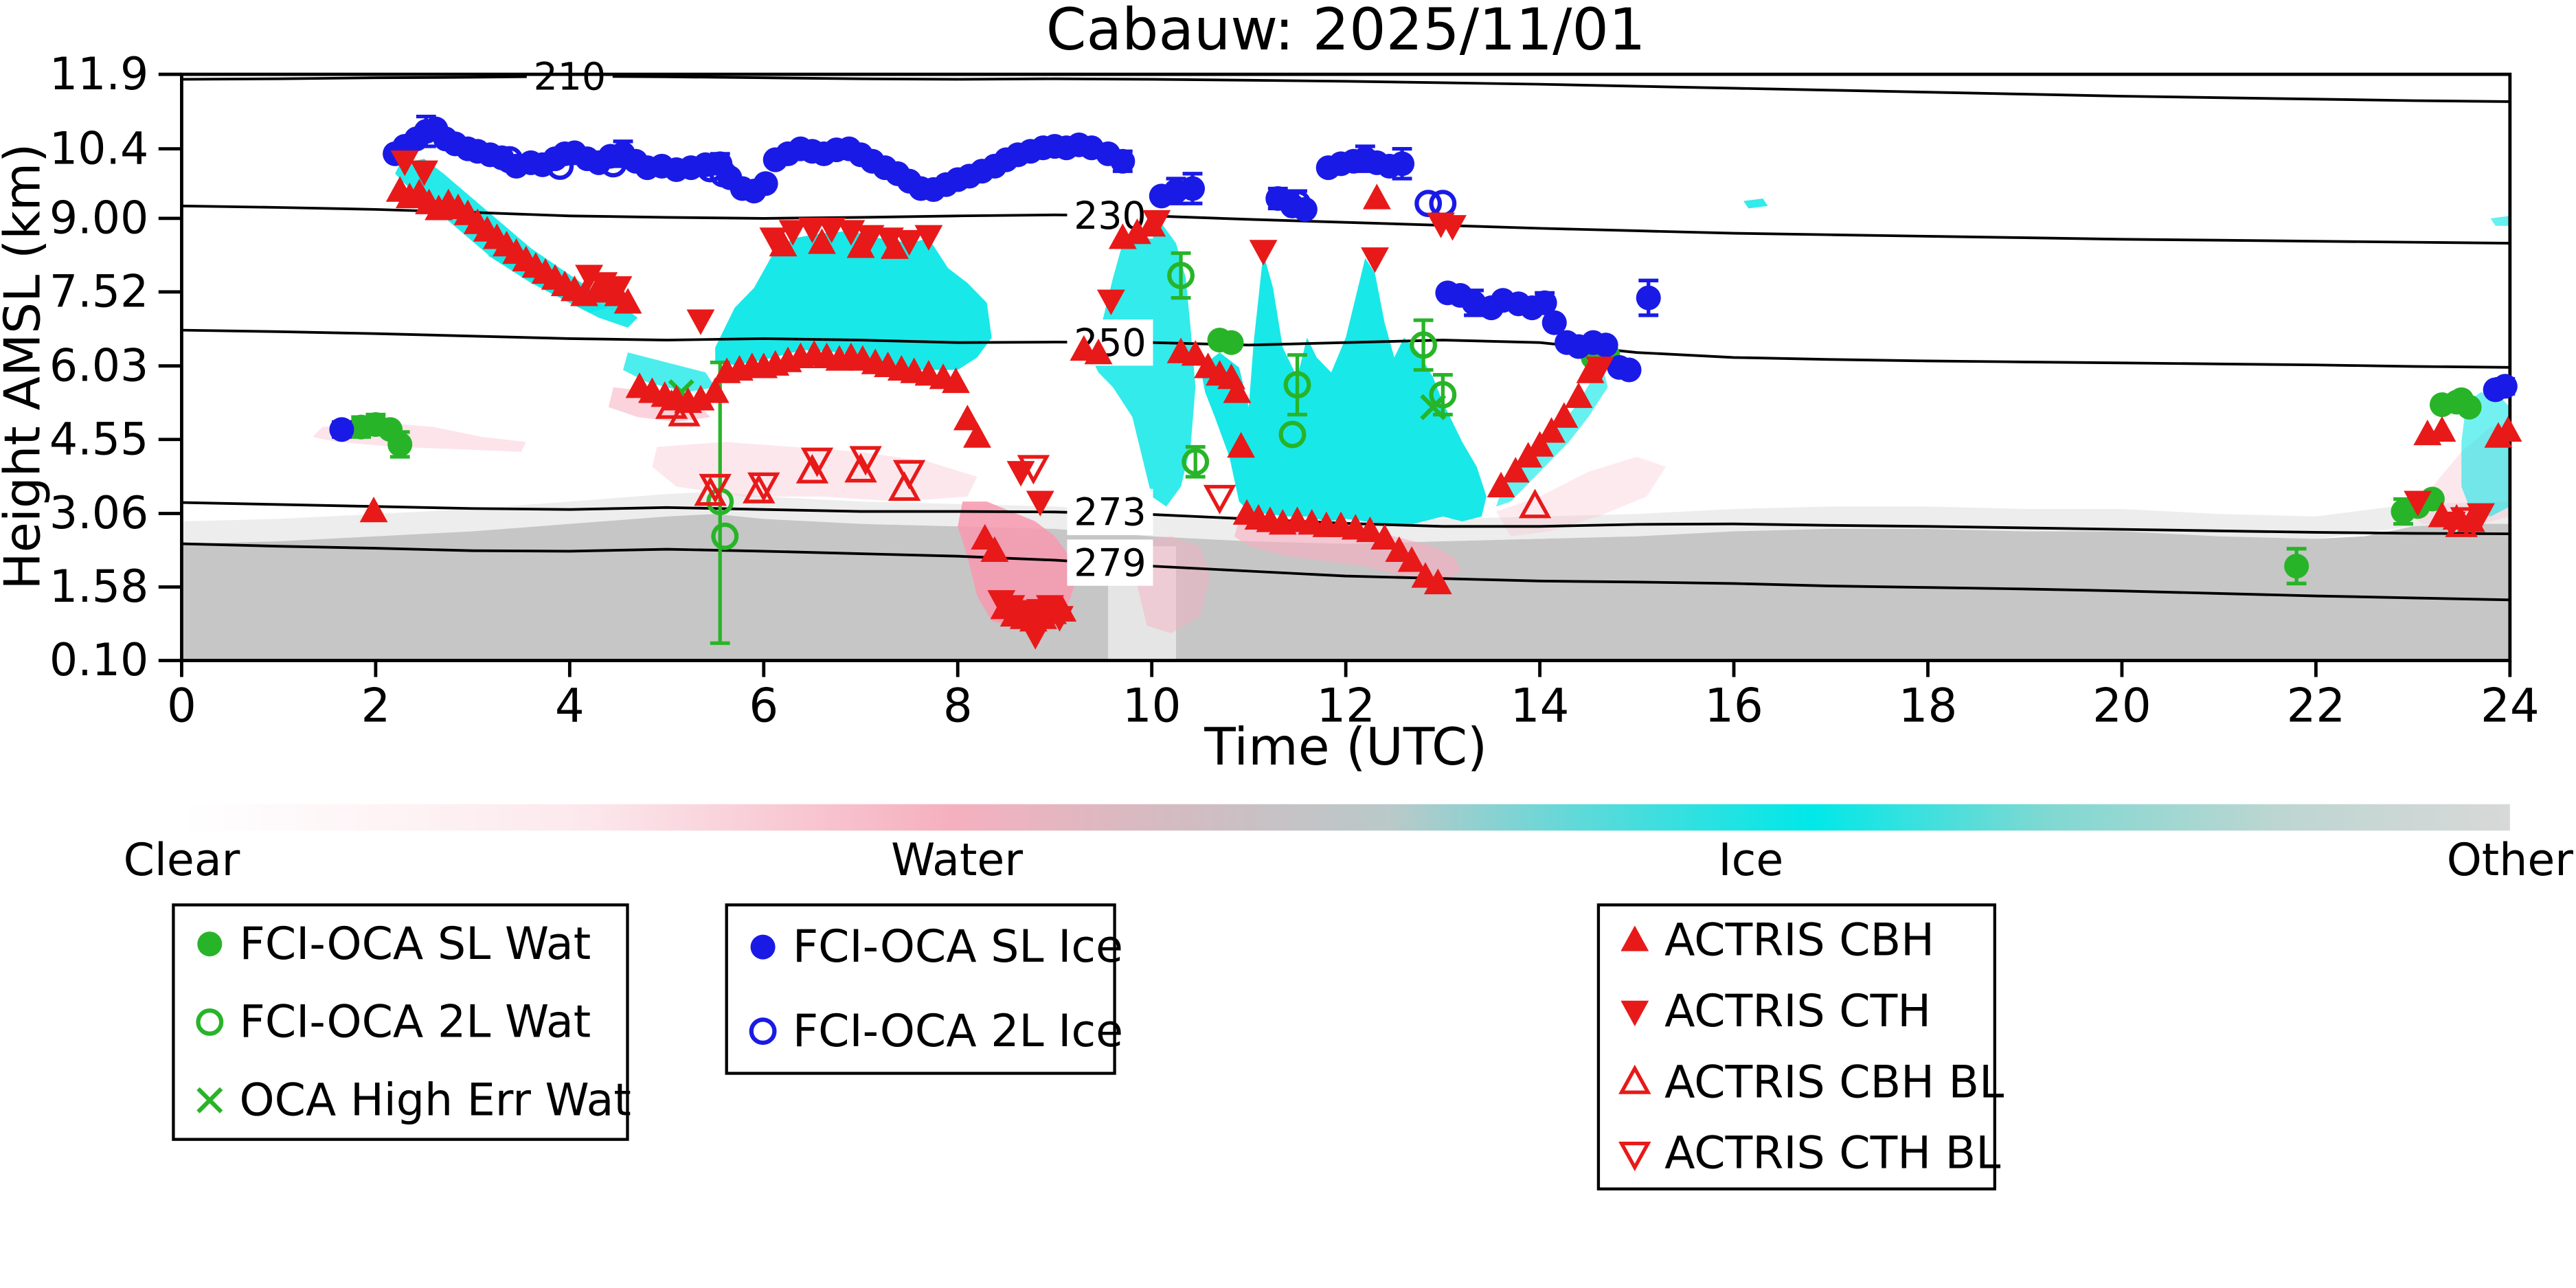 This screenshot has height=1288, width=2576. Describe the element at coordinates (1832, 1153) in the screenshot. I see `legend-label-actris-cth-bl: ACTRIS CTH BL` at that location.